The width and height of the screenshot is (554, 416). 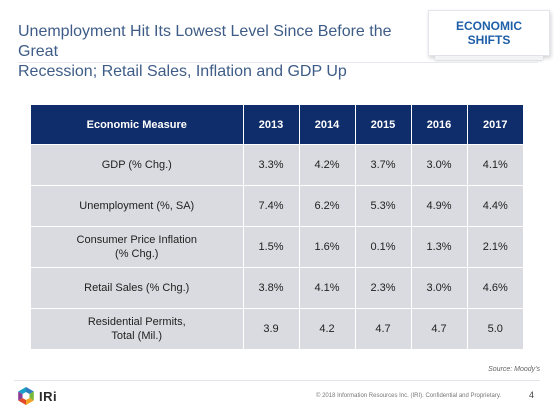 I want to click on measure-cell: GDP (% Chg.), so click(x=137, y=165).